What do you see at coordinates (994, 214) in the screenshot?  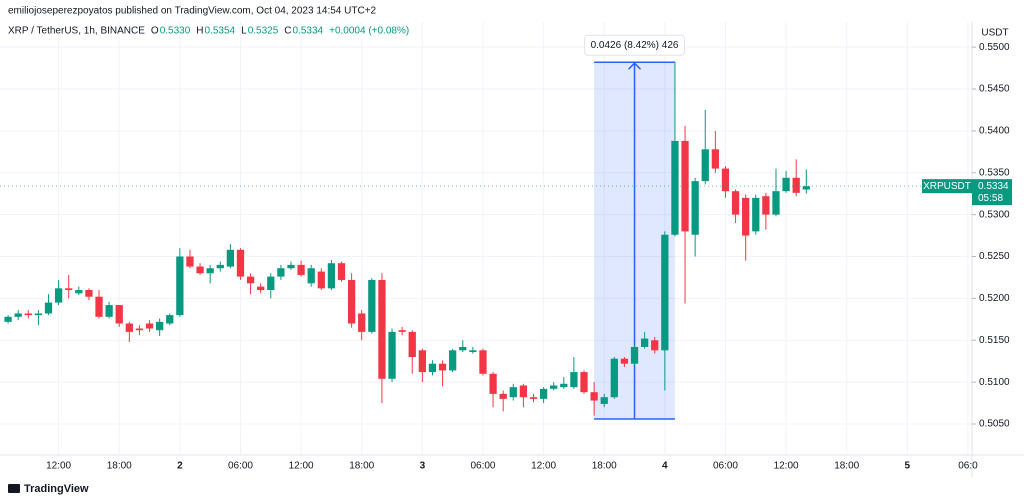 I see `y-tick-label: 0.5300` at bounding box center [994, 214].